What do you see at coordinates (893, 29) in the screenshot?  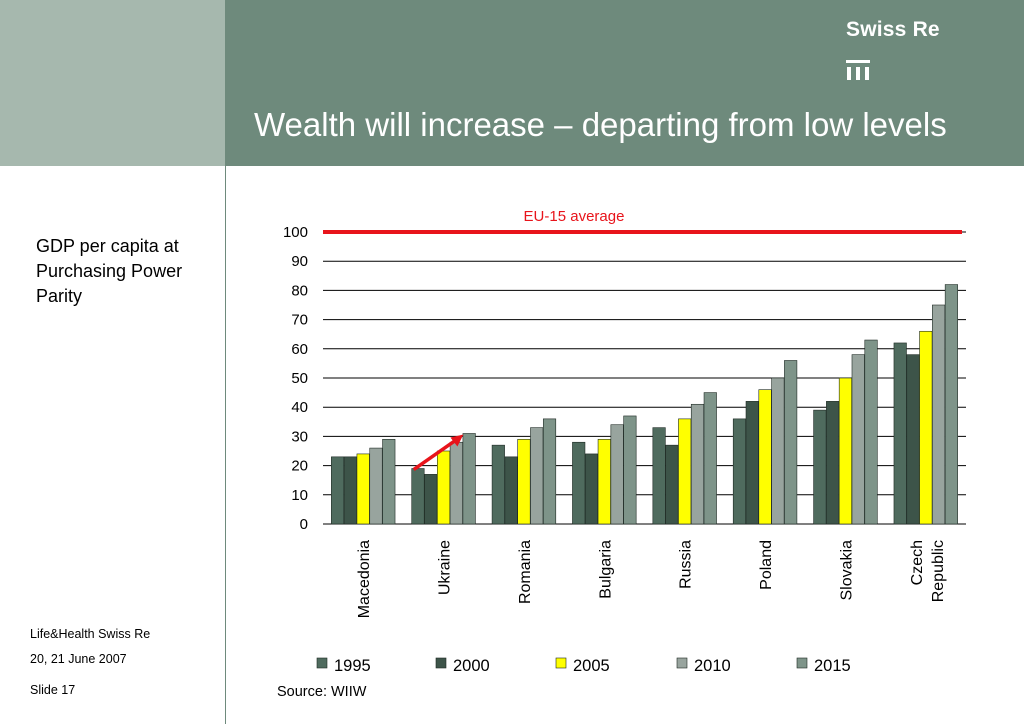 I see `brand-name: Swiss Re` at bounding box center [893, 29].